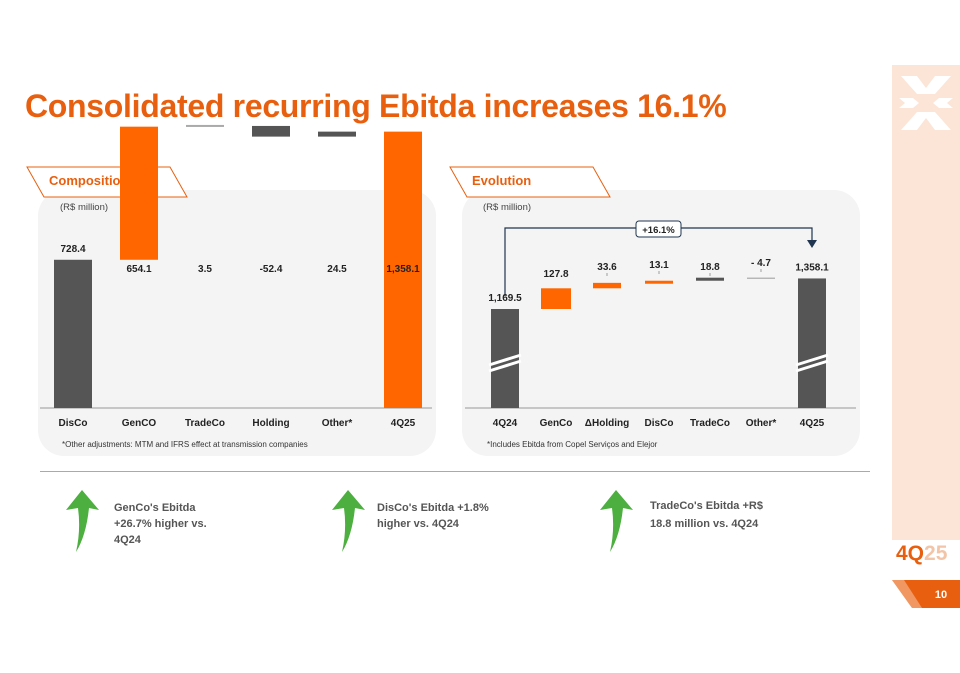  Describe the element at coordinates (505, 298) in the screenshot. I see `data-label: 1,169.5` at that location.